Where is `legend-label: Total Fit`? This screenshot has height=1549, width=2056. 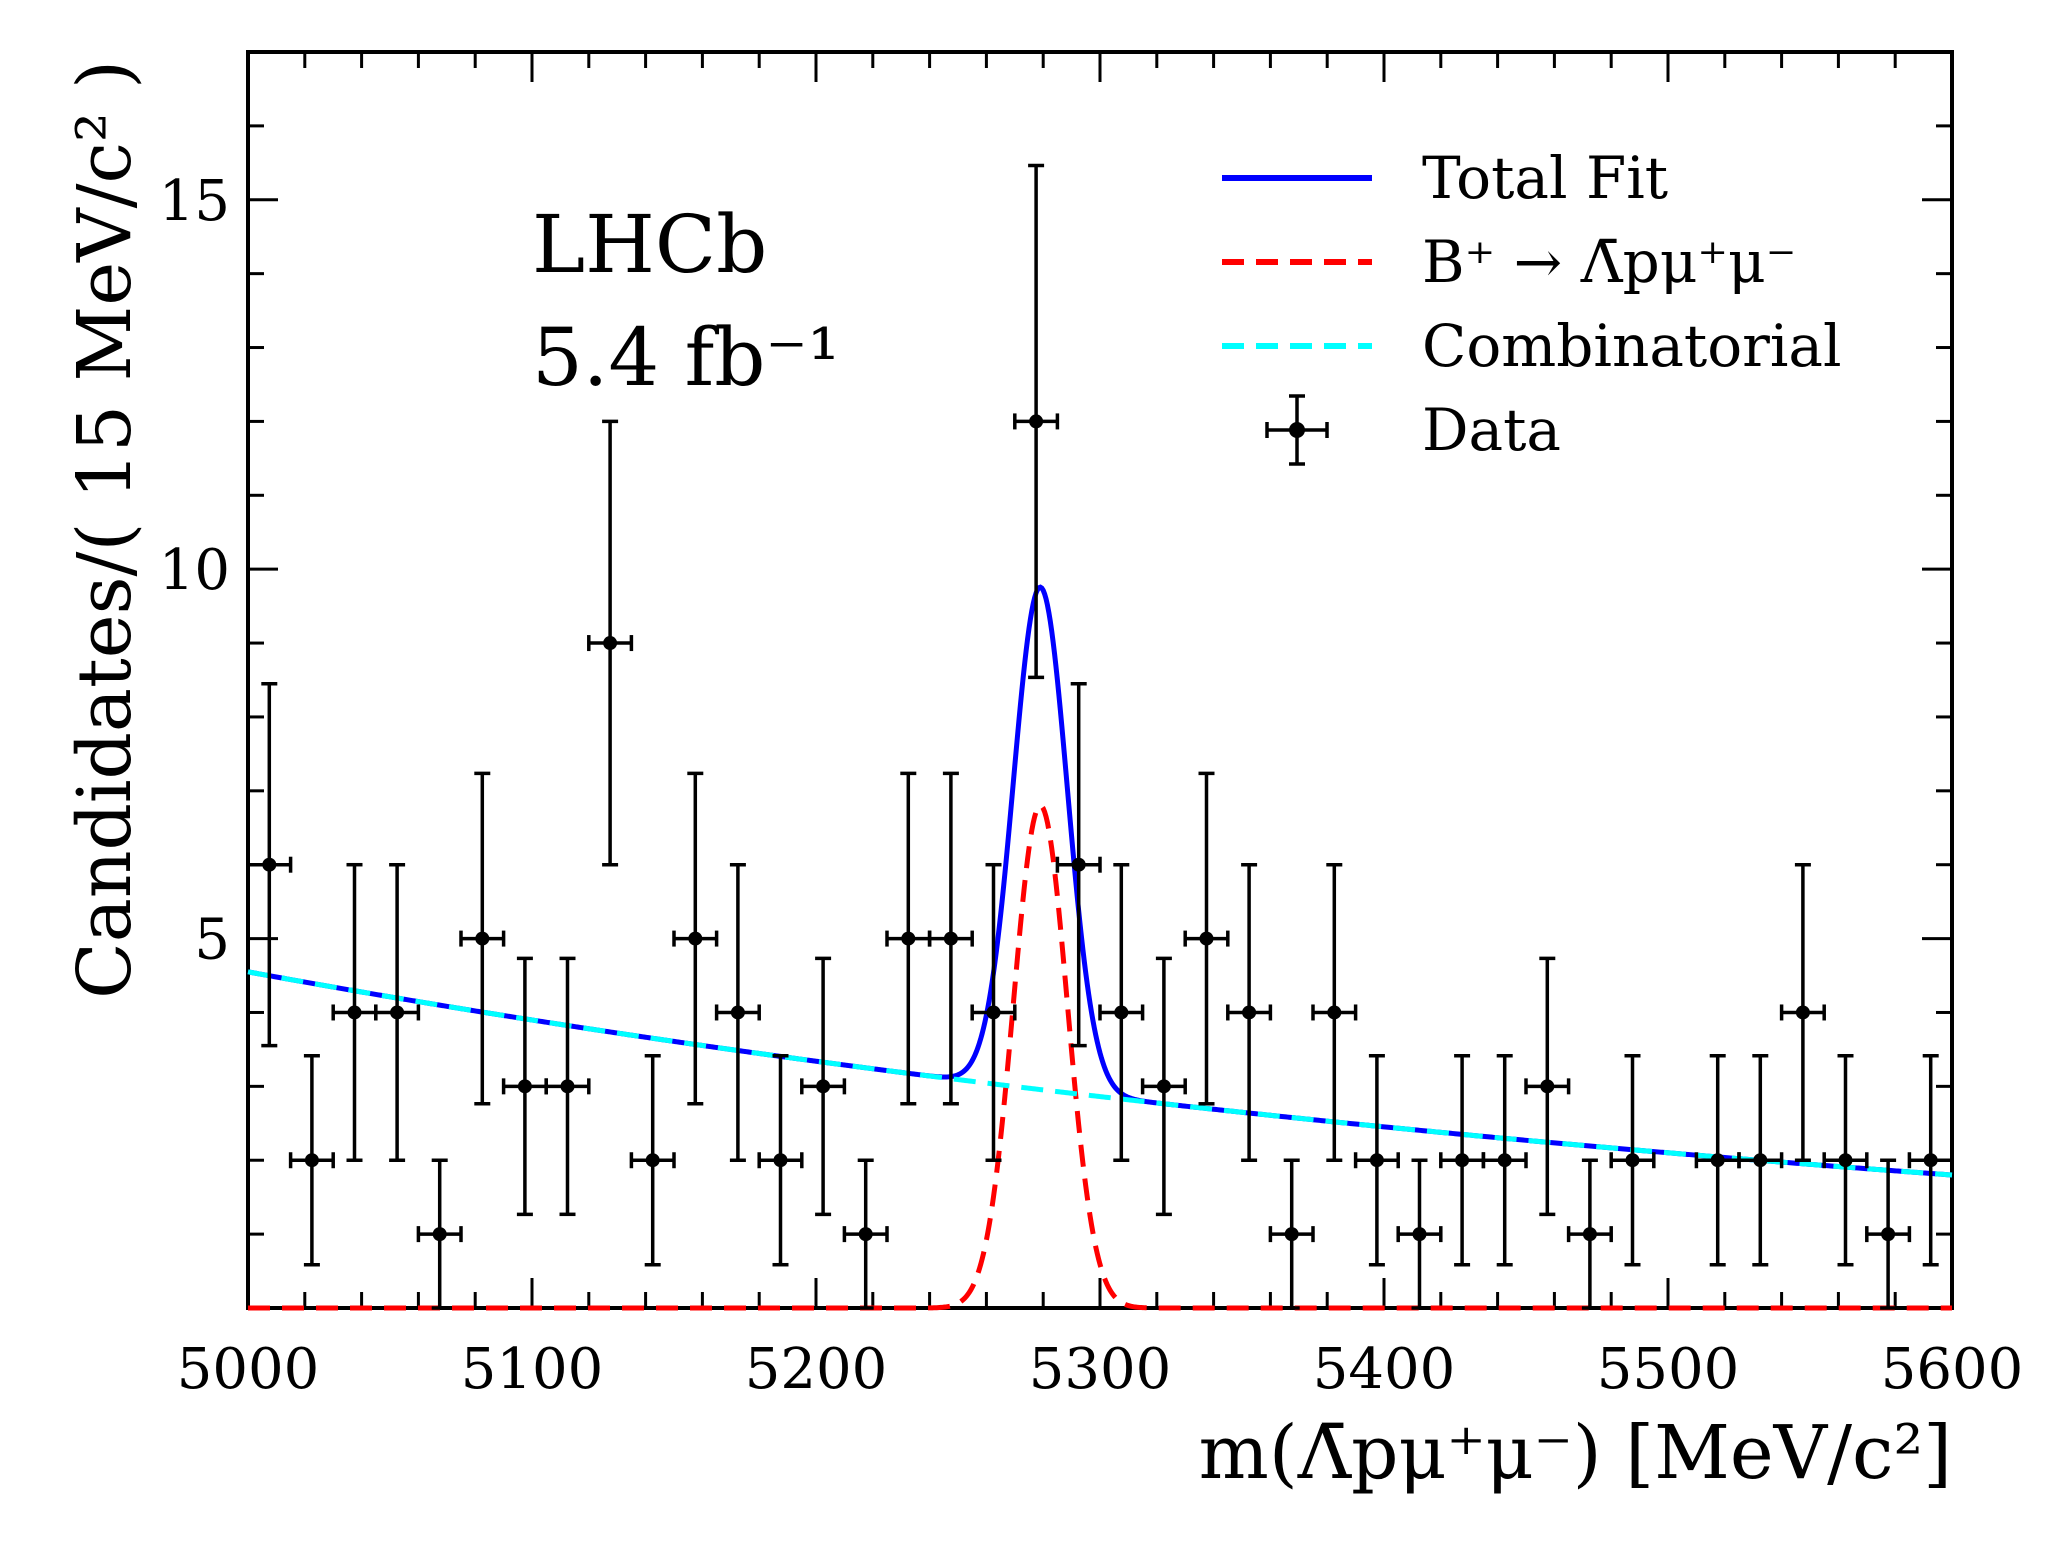
legend-label: Total Fit is located at coordinates (1545, 178).